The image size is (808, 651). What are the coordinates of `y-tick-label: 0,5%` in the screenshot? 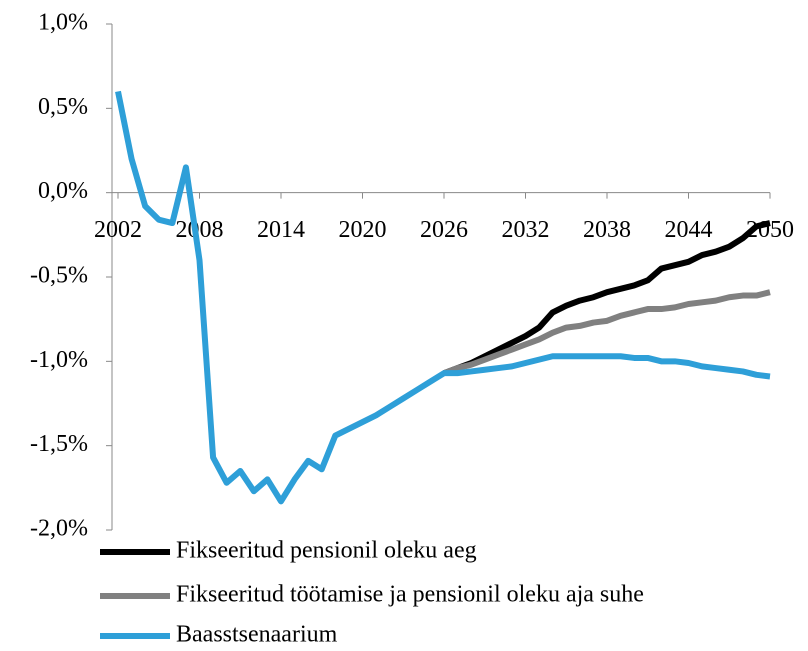 It's located at (63, 107).